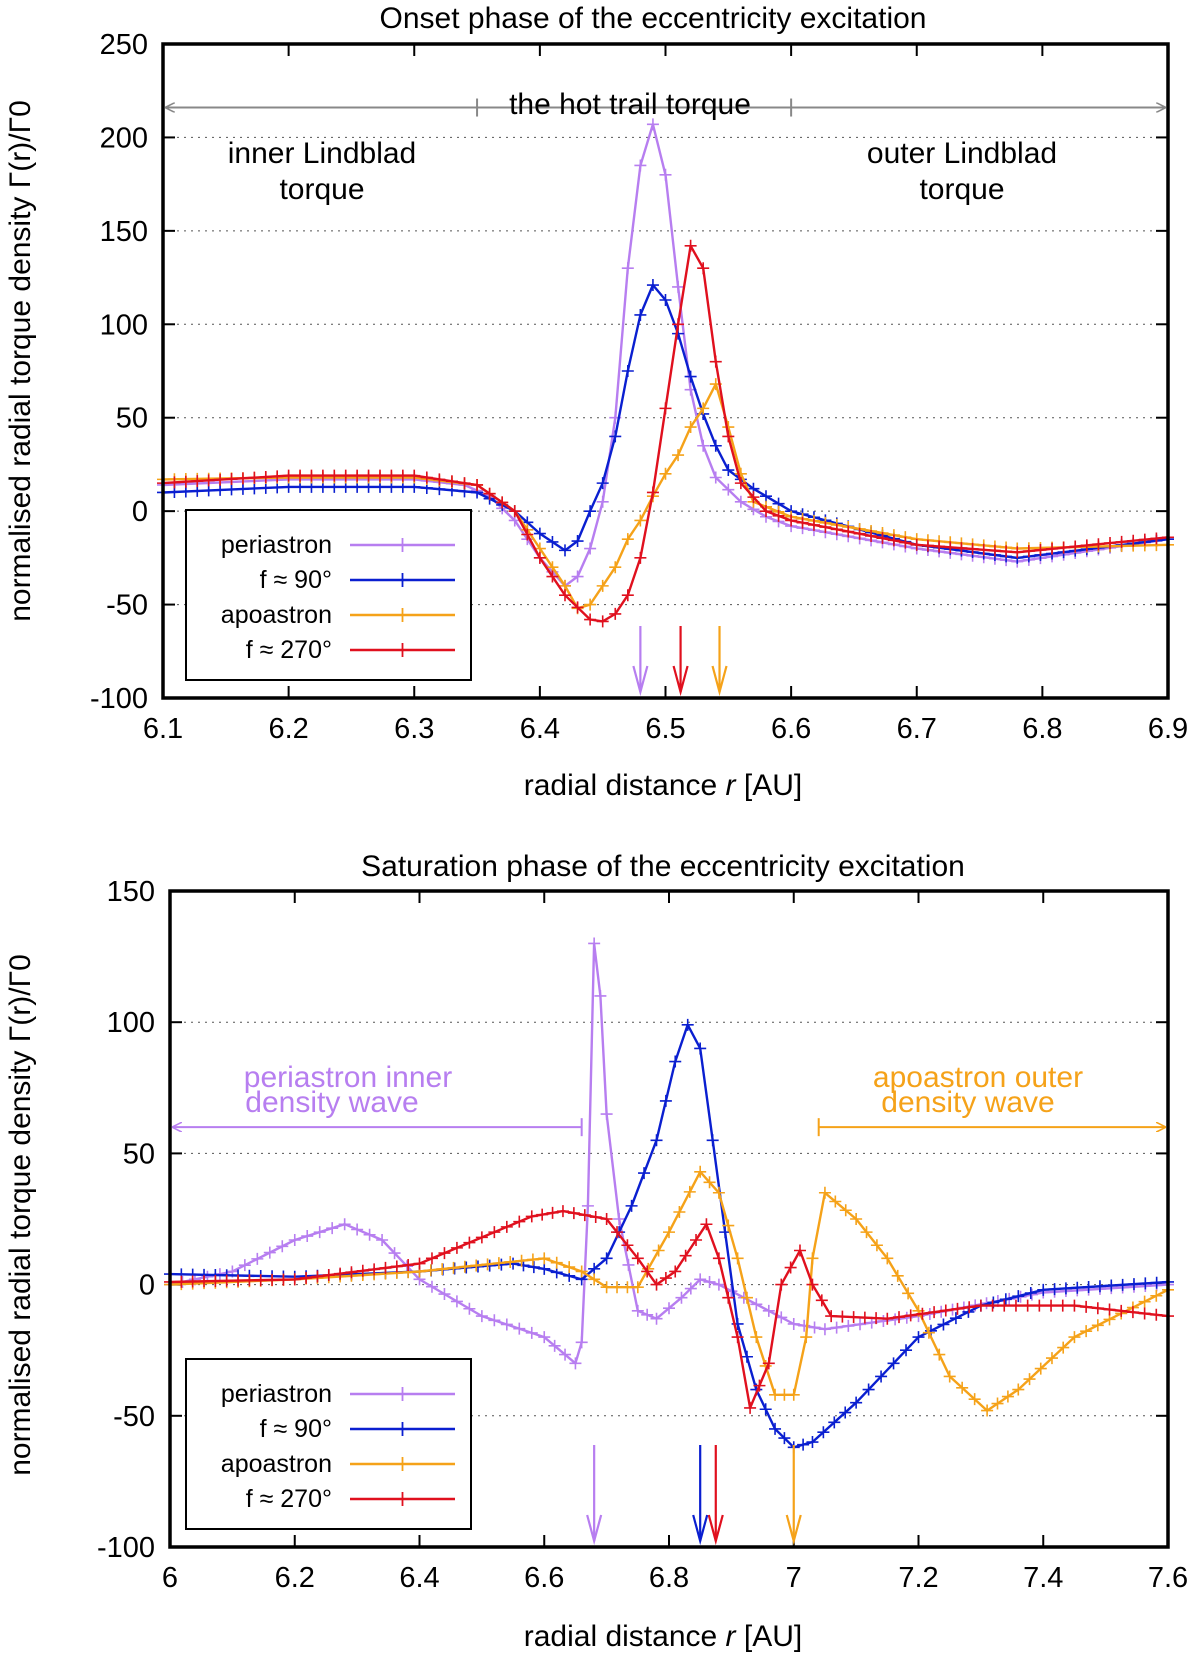 The width and height of the screenshot is (1200, 1657). What do you see at coordinates (20, 1215) in the screenshot?
I see `y-axis-label: normalised radial torque density Γ(r)/Γ0` at bounding box center [20, 1215].